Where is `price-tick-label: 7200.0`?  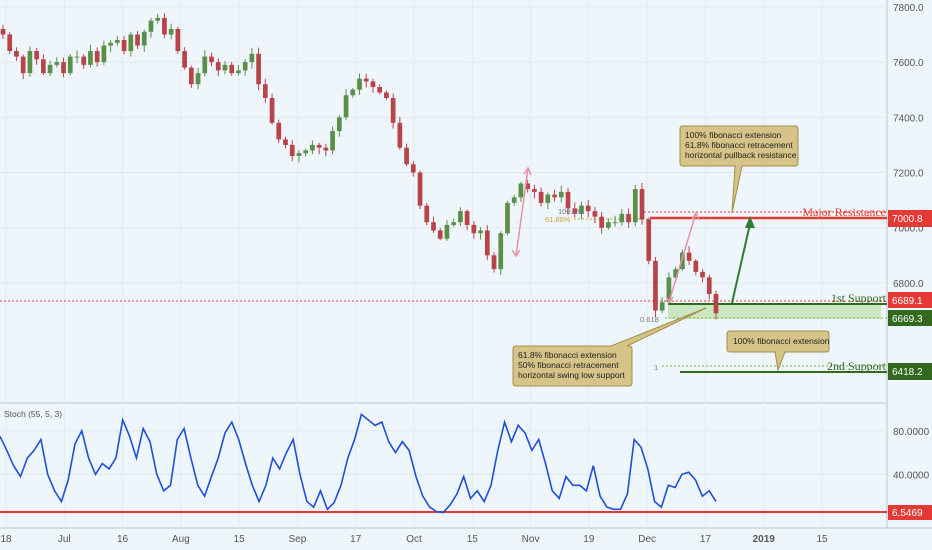 price-tick-label: 7200.0 is located at coordinates (908, 174).